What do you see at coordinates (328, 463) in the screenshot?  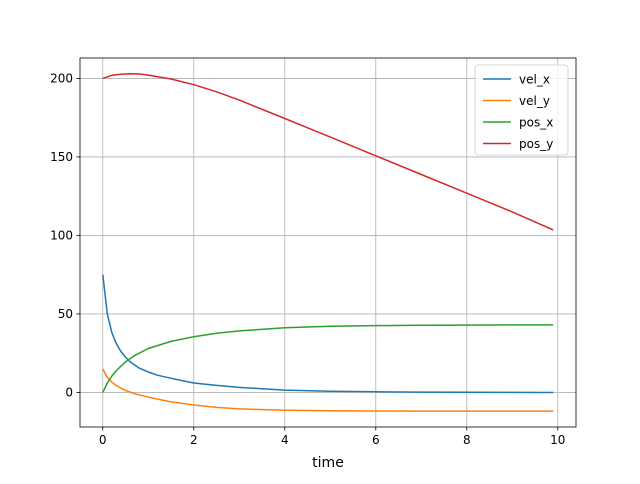 I see `x-axis-label: time` at bounding box center [328, 463].